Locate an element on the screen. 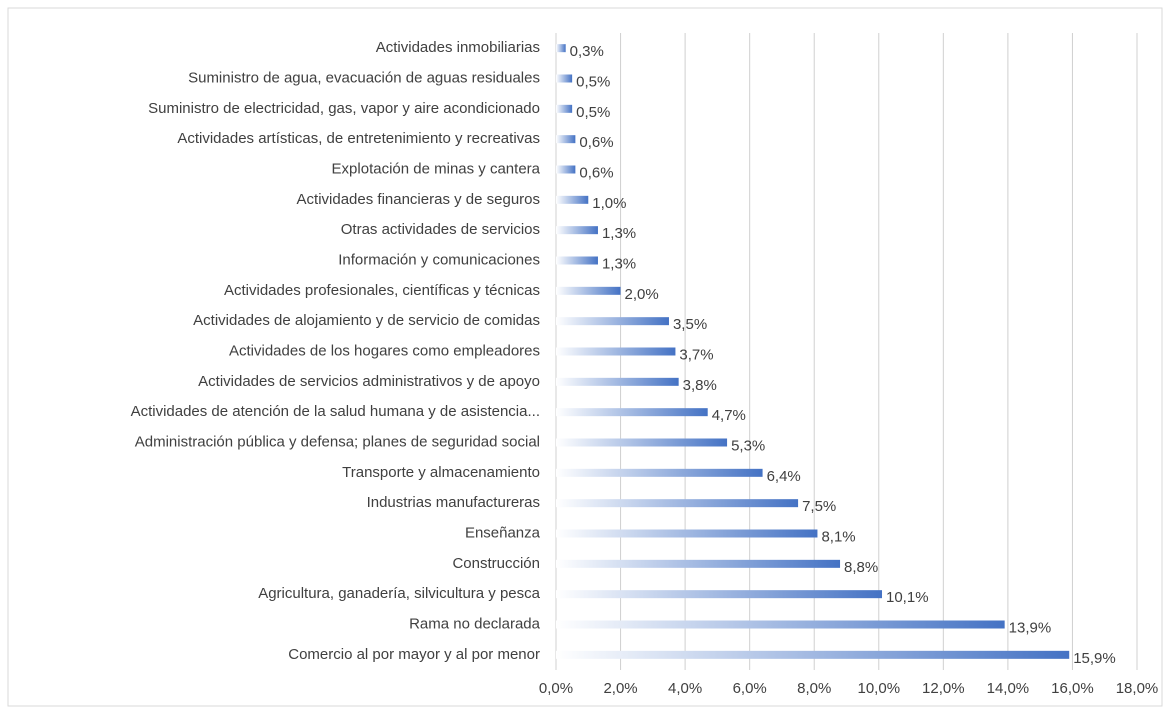 The image size is (1170, 714). y-tick-label: Actividades financieras y de seguros is located at coordinates (418, 199).